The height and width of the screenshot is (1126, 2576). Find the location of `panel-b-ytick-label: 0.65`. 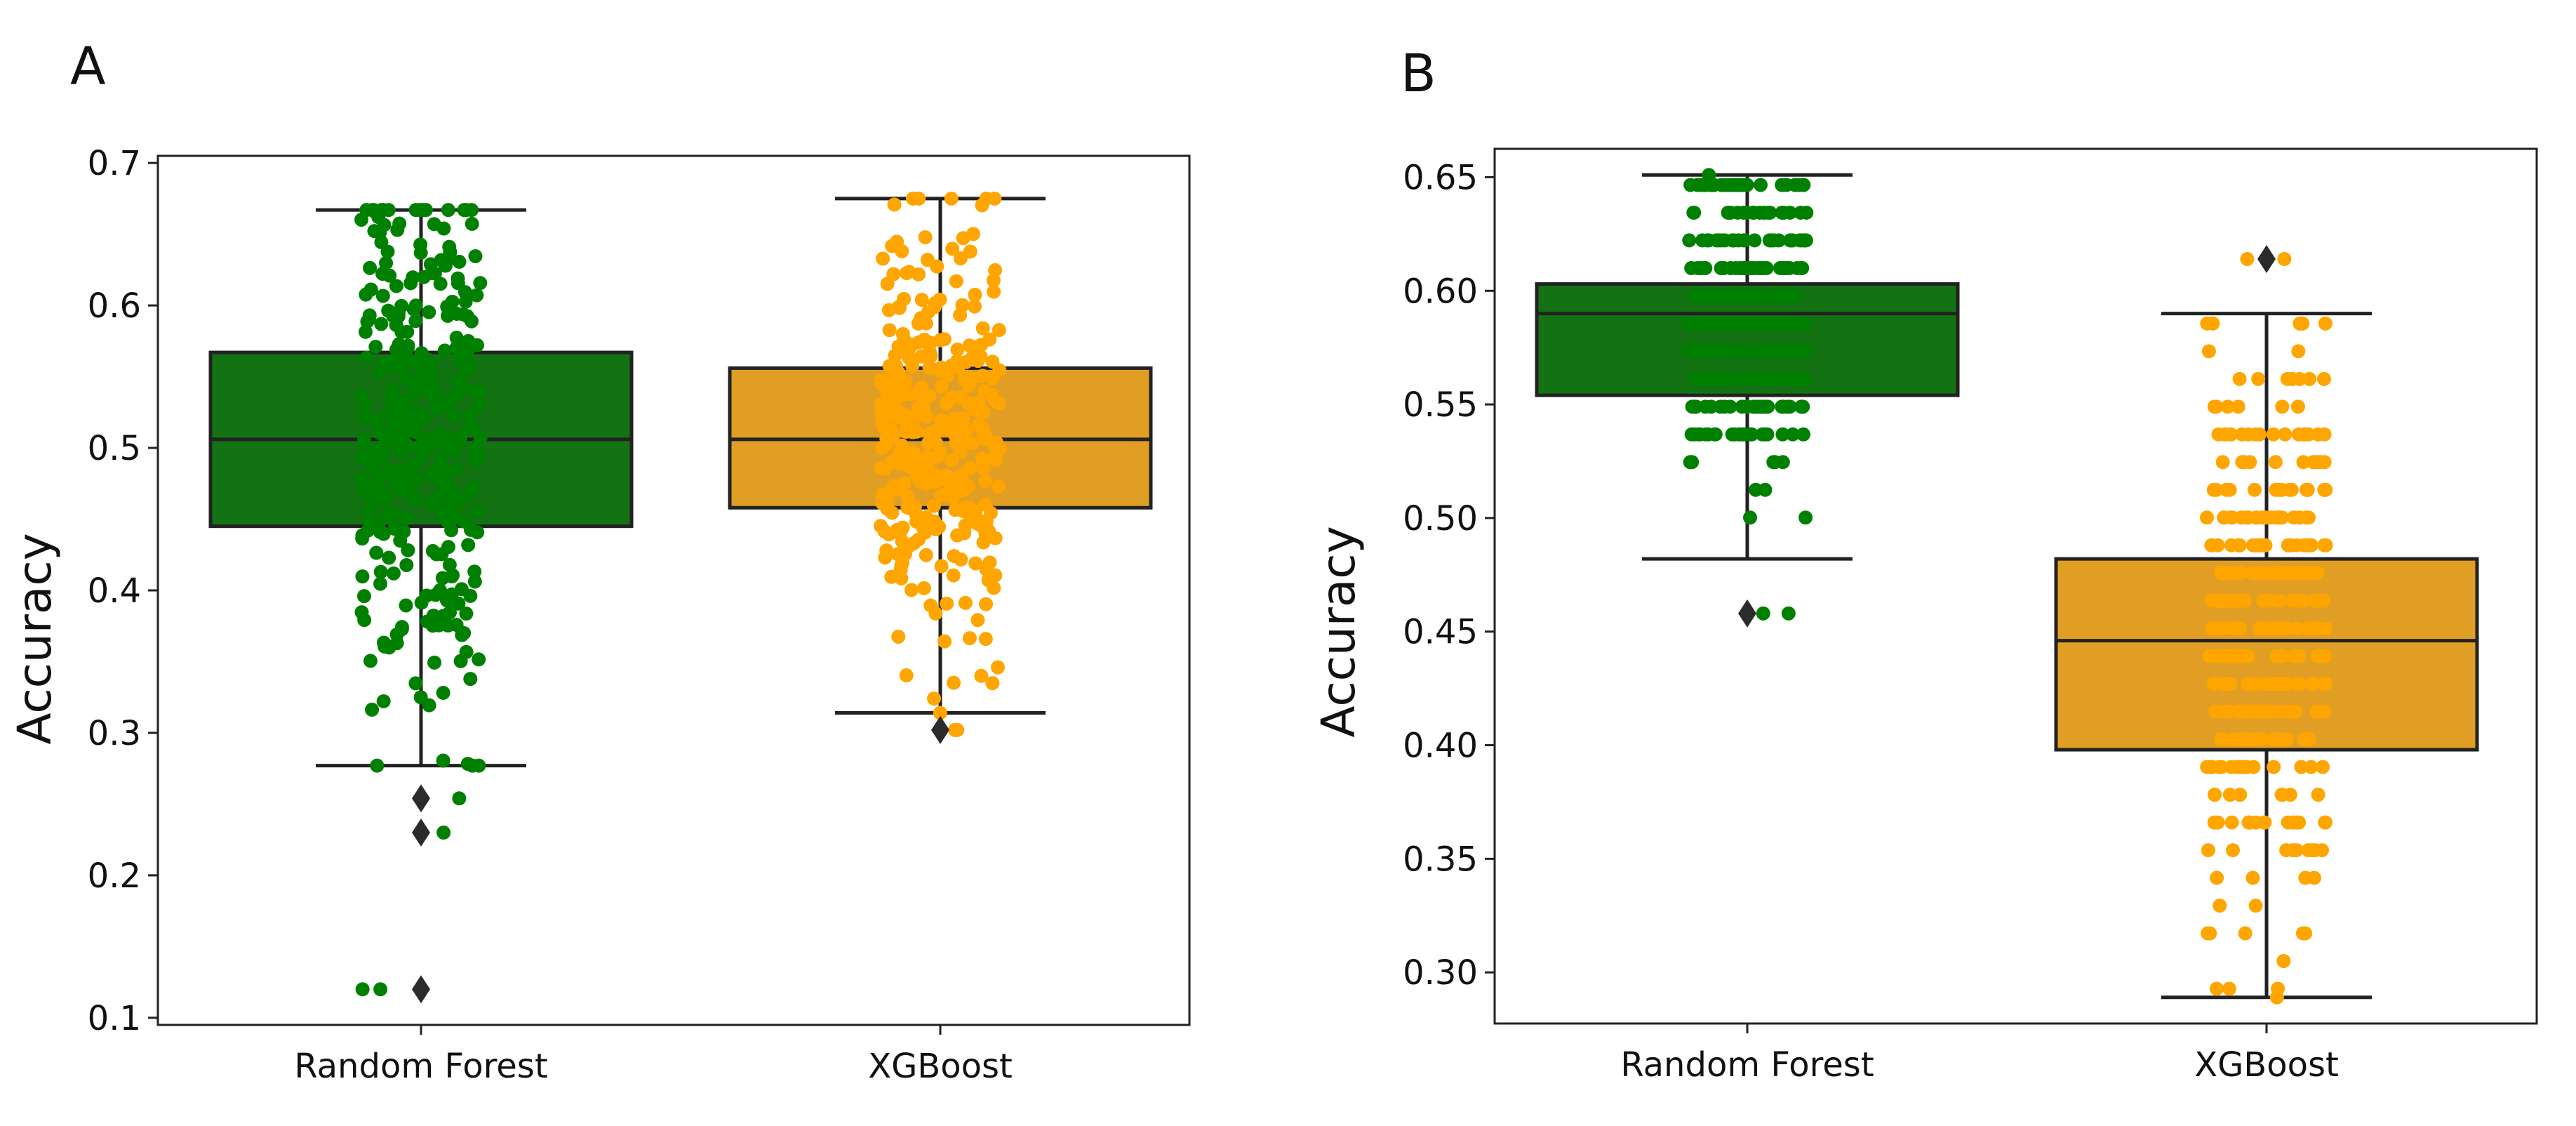

panel-b-ytick-label: 0.65 is located at coordinates (1440, 177).